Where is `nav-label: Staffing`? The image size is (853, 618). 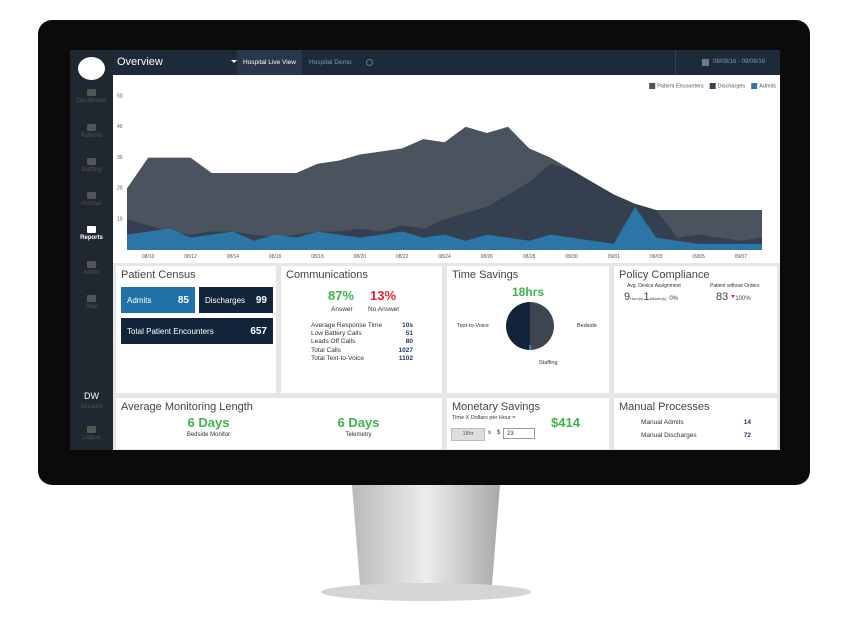
nav-label: Staffing is located at coordinates (91, 170).